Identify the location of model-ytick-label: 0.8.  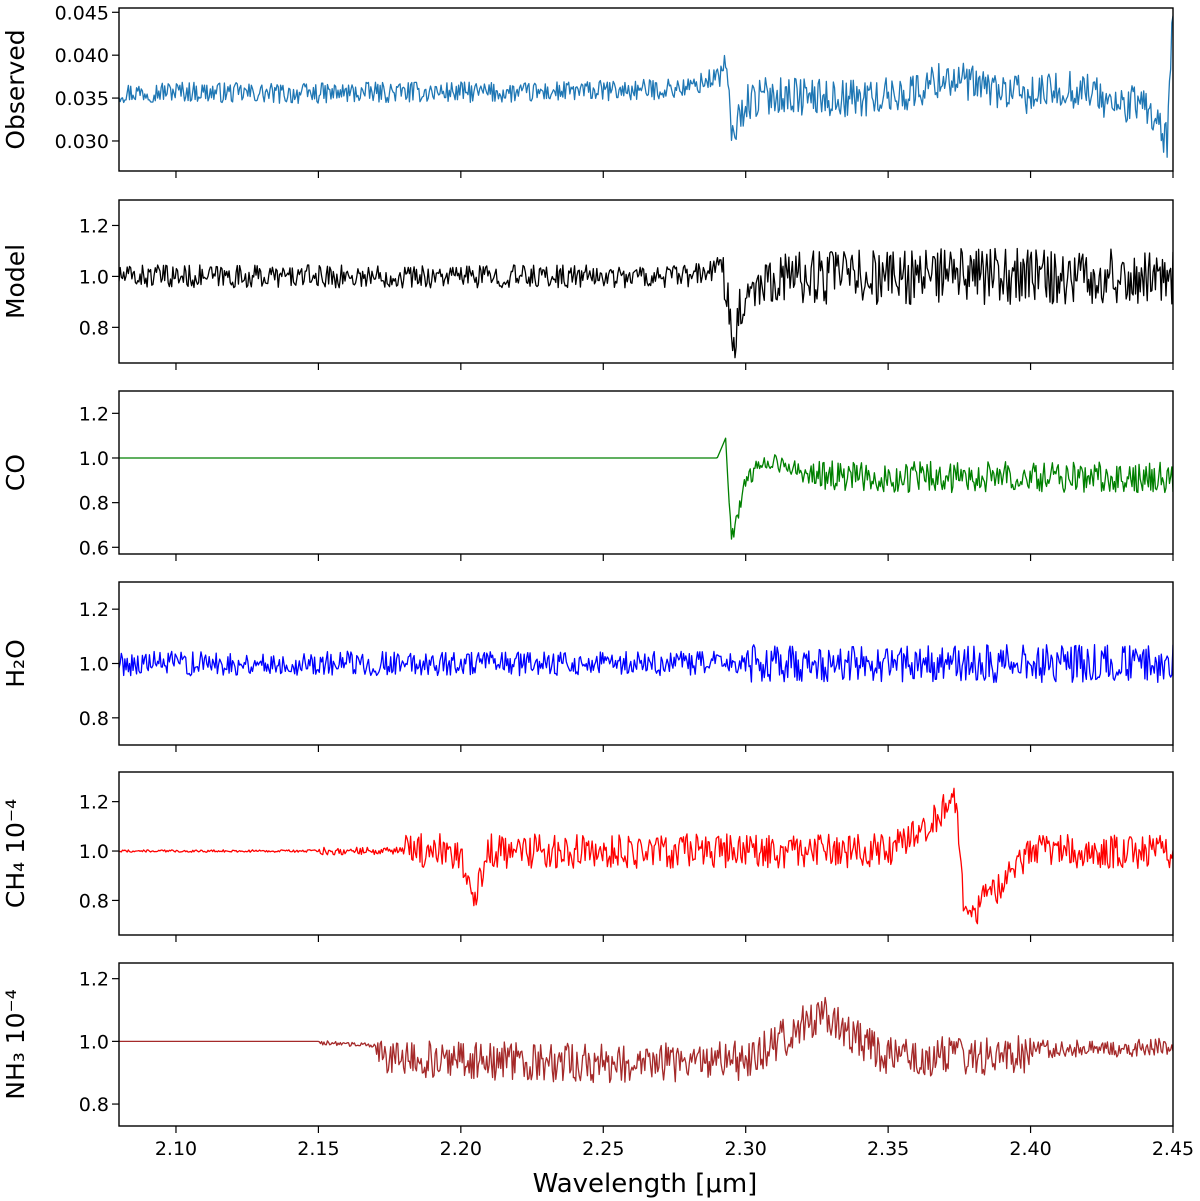
(94, 328).